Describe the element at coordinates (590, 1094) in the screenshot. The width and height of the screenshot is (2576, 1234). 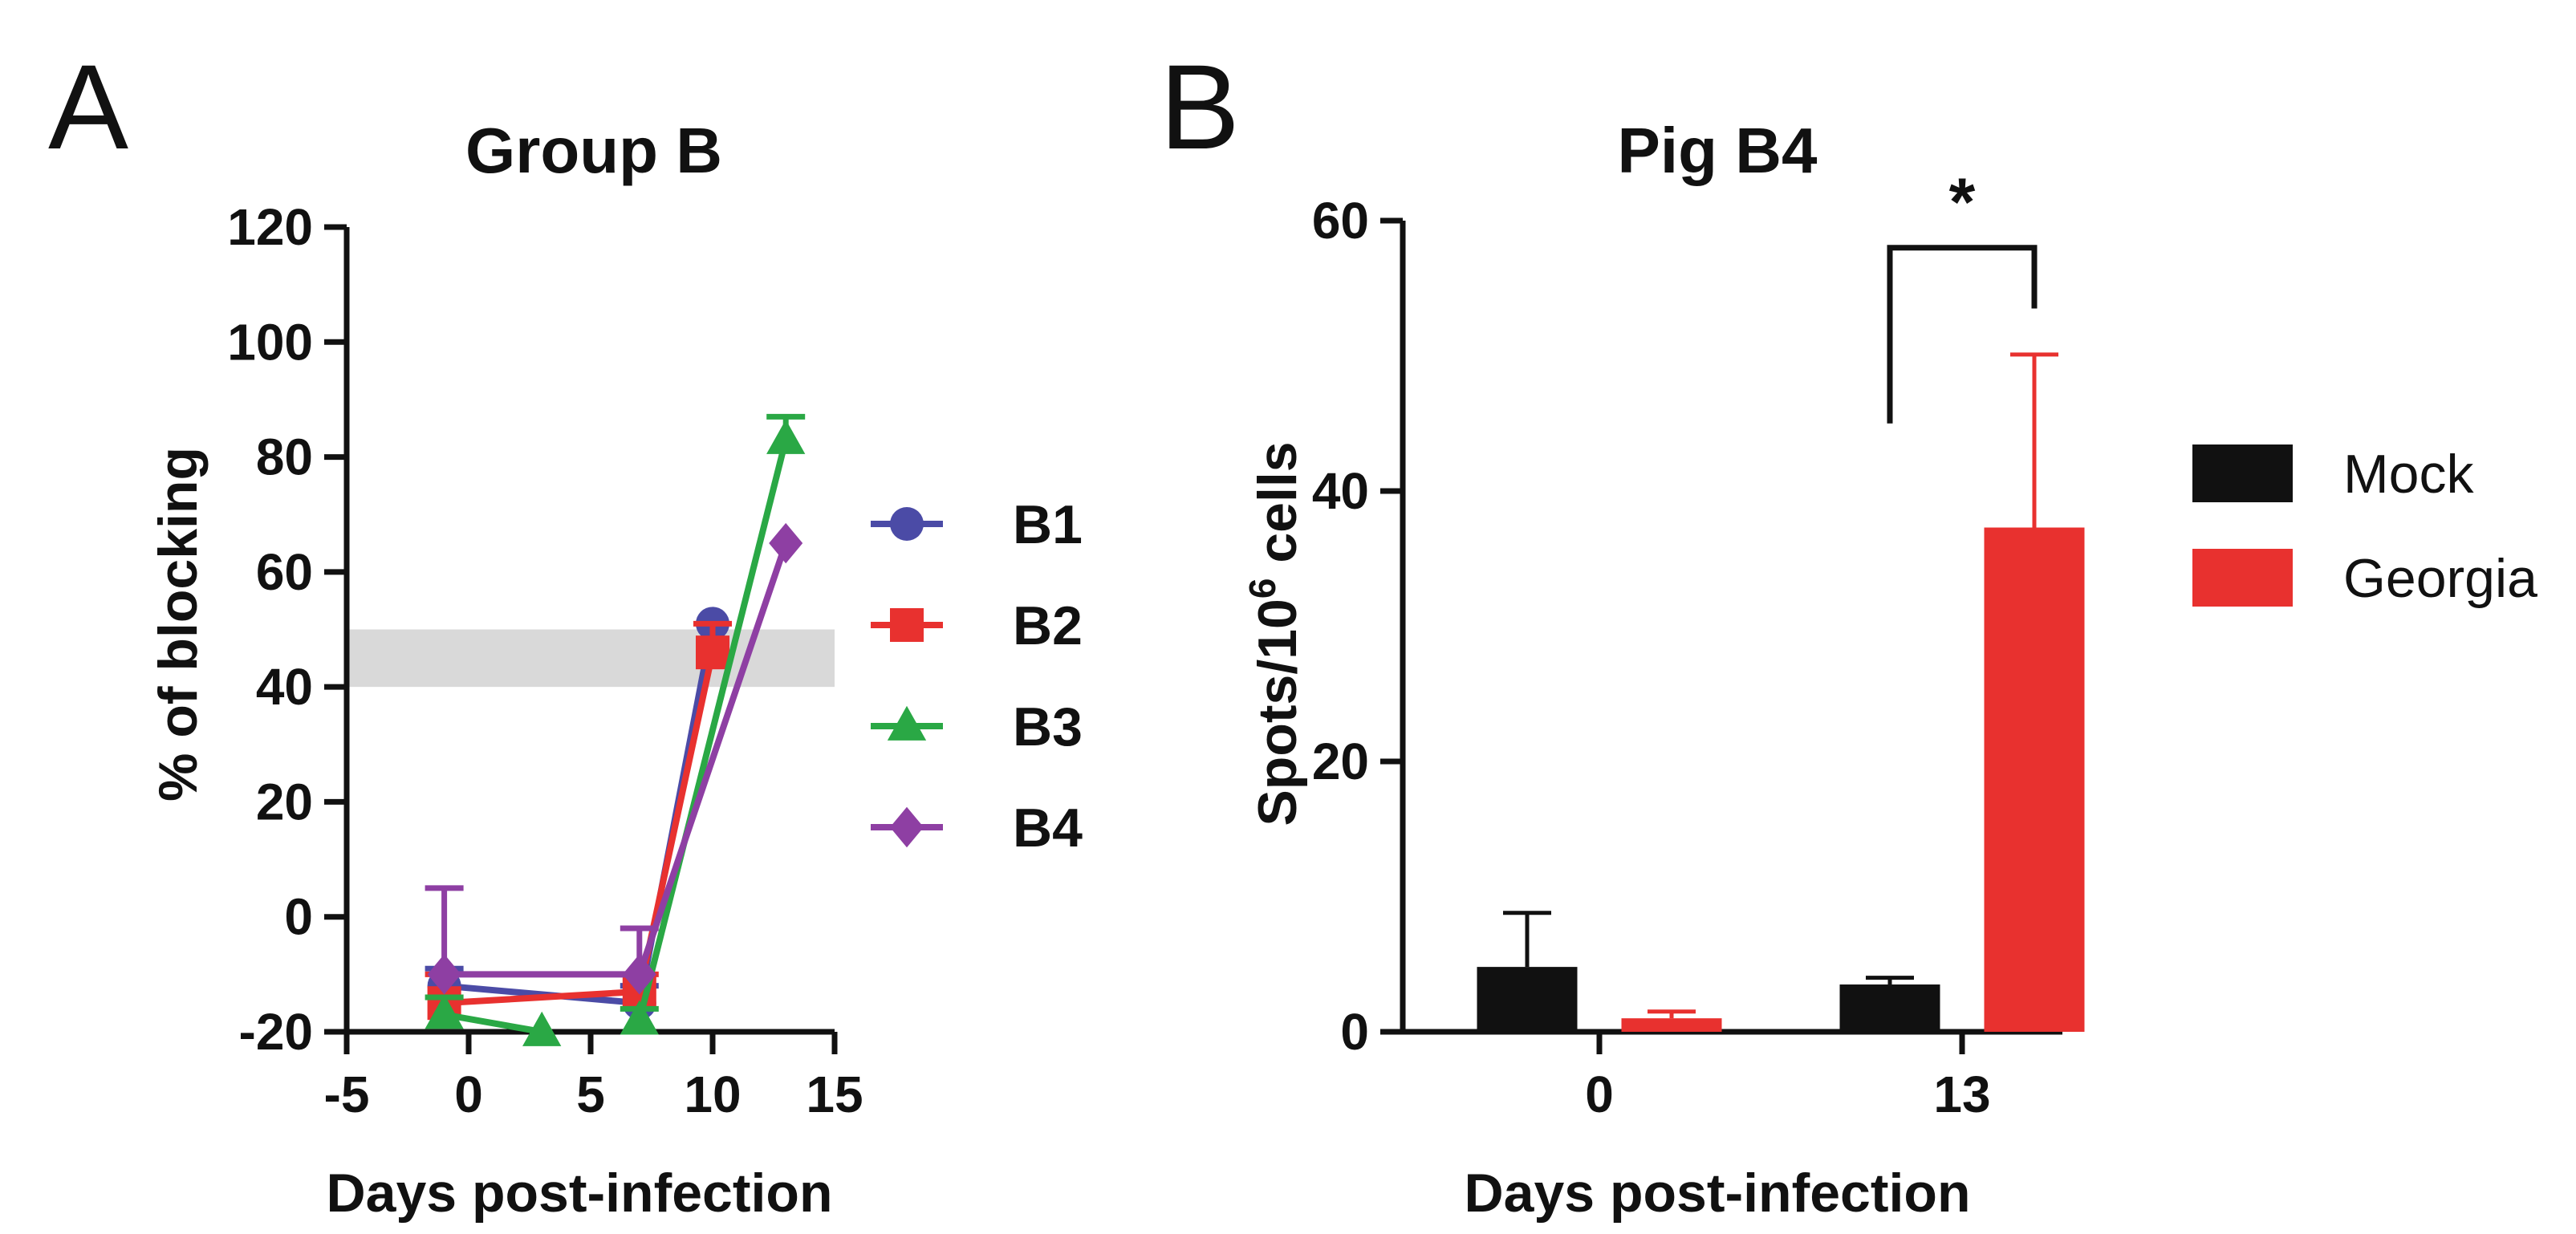
I see `x-tick-label: 5` at that location.